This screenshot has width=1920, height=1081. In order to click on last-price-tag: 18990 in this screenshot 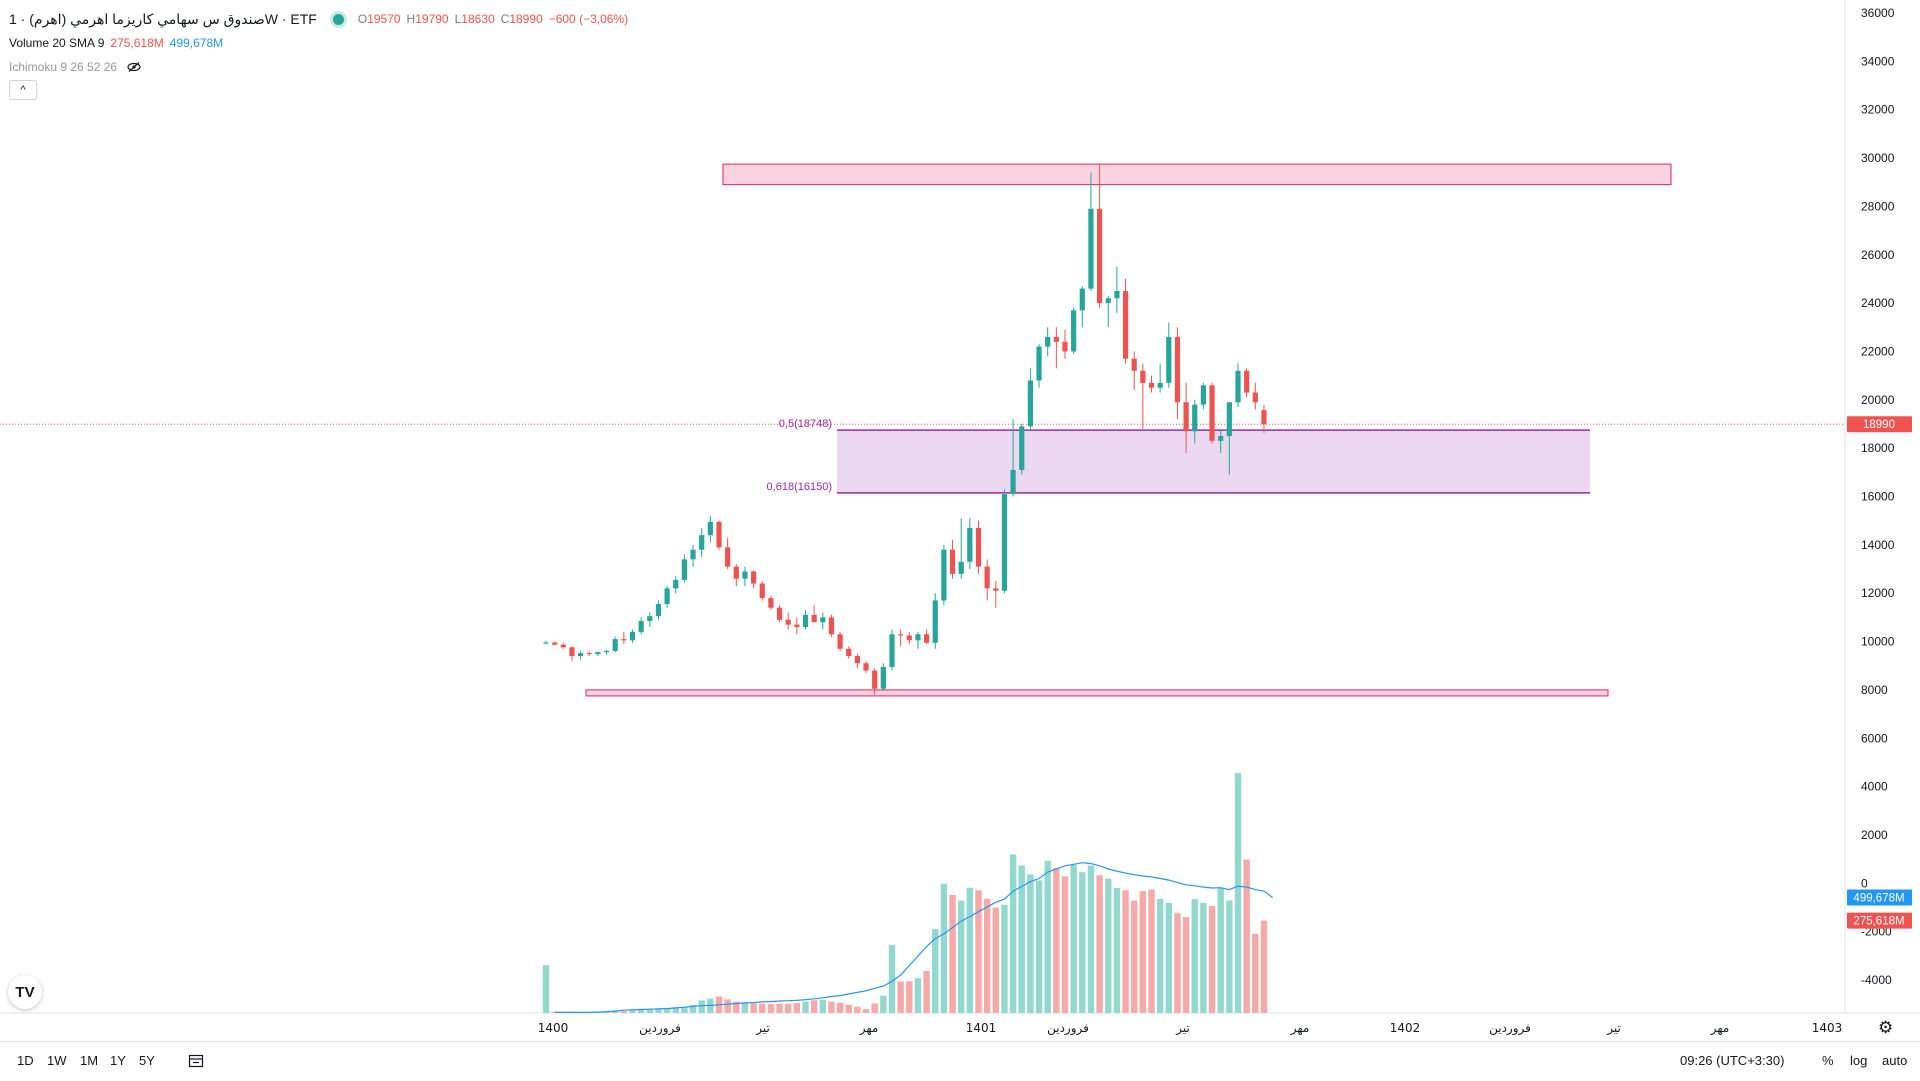, I will do `click(1879, 425)`.